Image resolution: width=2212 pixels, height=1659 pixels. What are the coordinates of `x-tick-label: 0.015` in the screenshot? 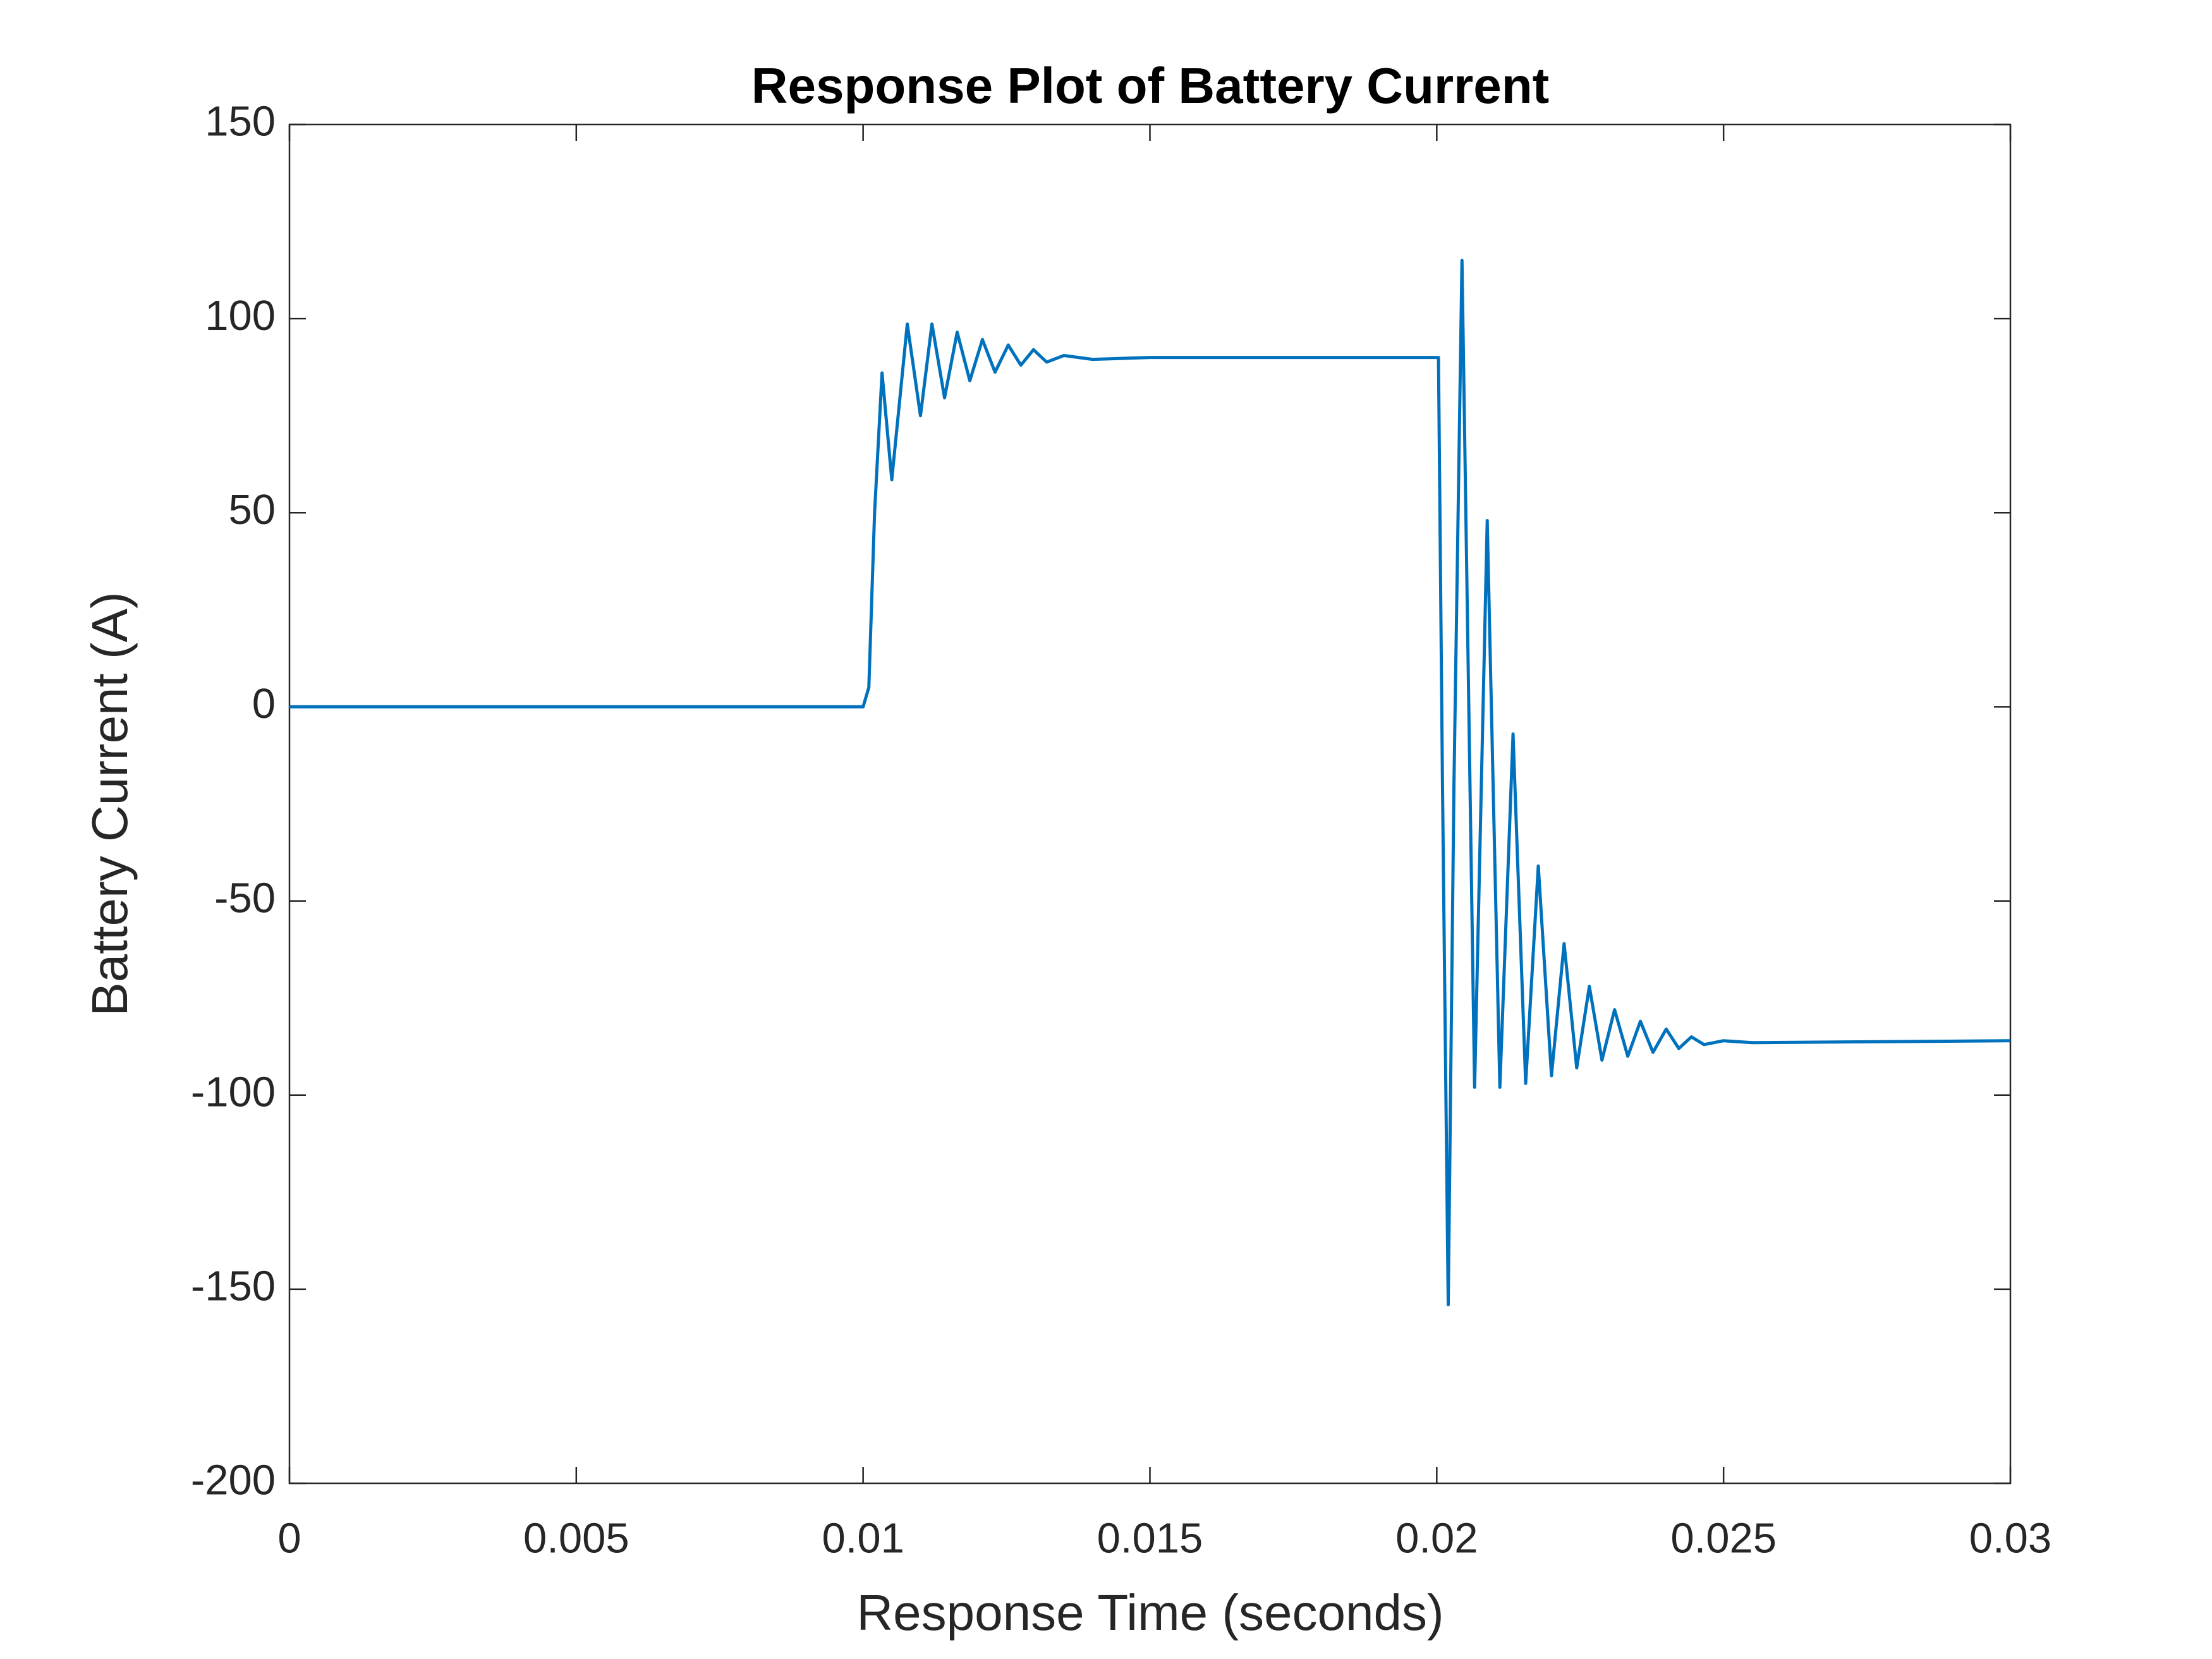 It's located at (1150, 1538).